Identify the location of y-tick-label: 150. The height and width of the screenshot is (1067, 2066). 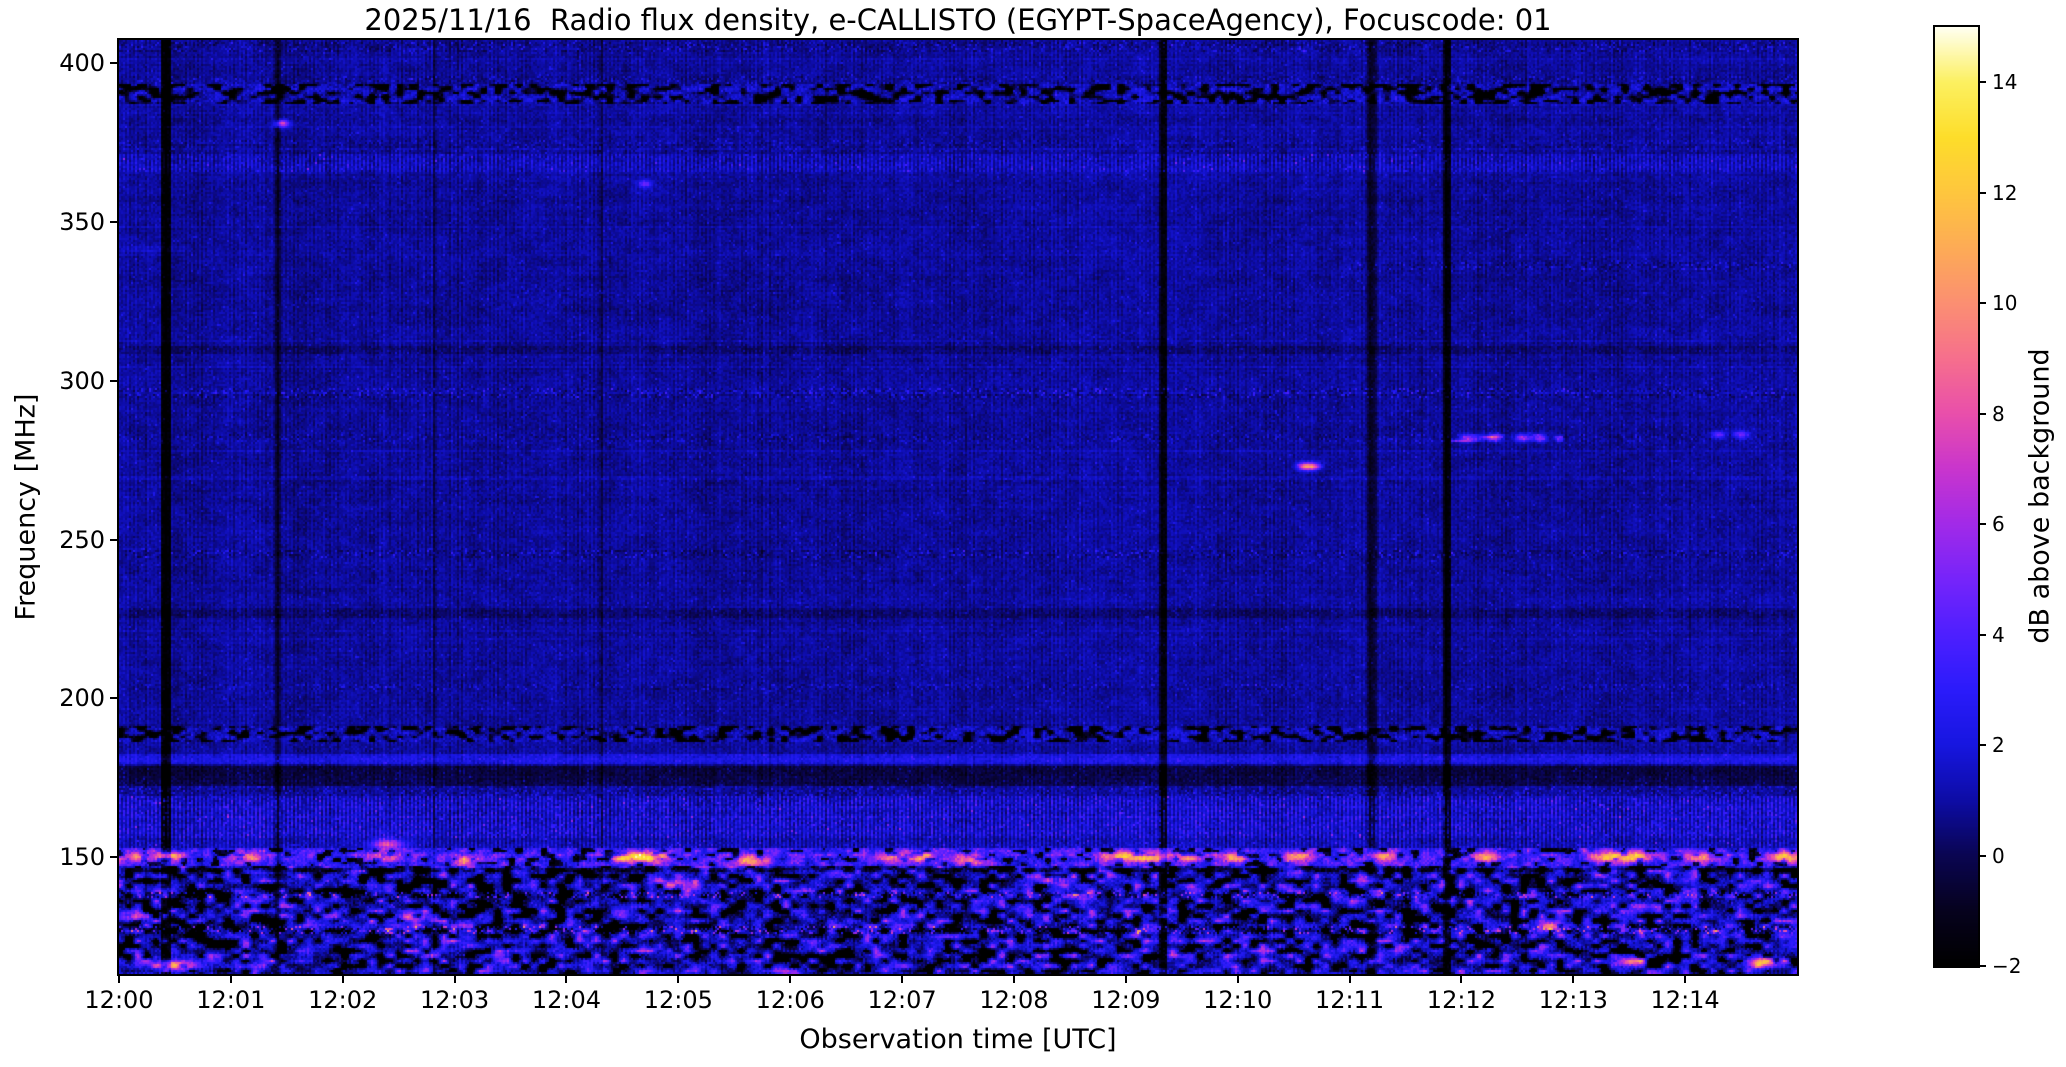
(82, 857).